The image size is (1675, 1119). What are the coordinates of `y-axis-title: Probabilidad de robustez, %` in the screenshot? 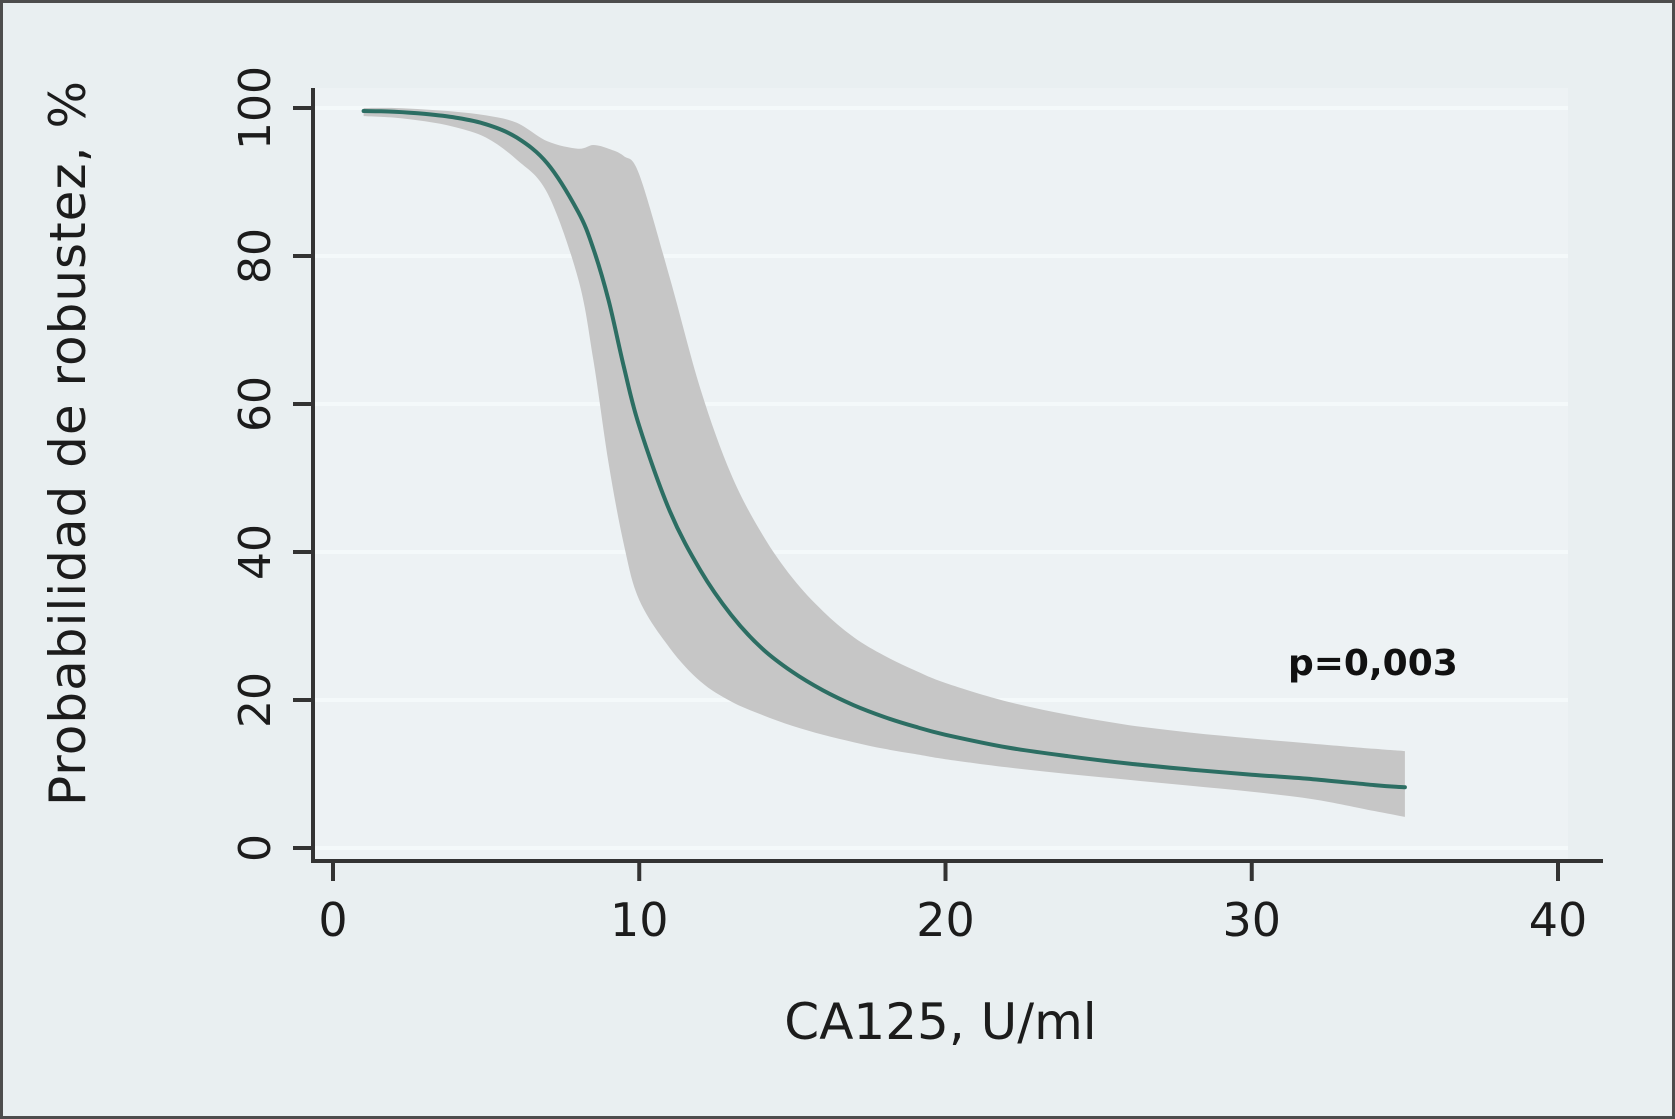 It's located at (68, 443).